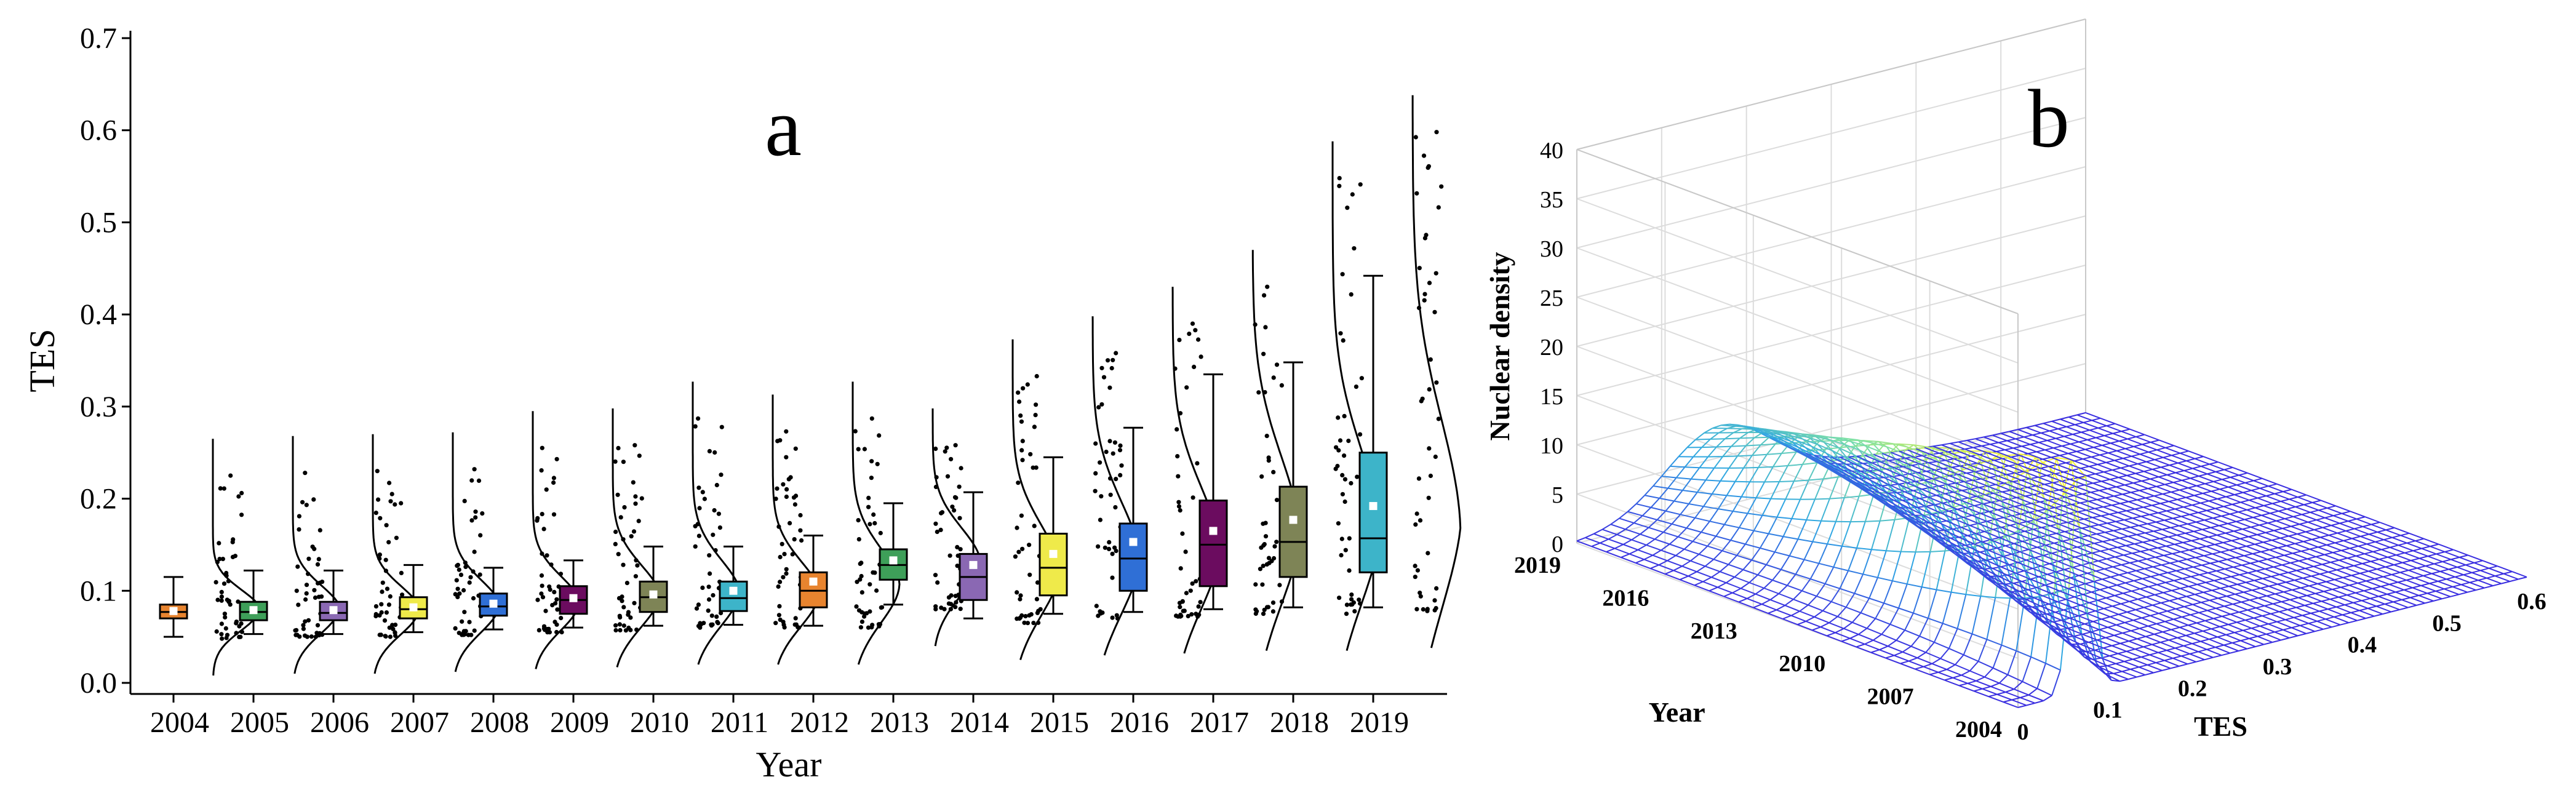 Image resolution: width=2576 pixels, height=793 pixels. What do you see at coordinates (1552, 446) in the screenshot?
I see `z-tick-label: 10` at bounding box center [1552, 446].